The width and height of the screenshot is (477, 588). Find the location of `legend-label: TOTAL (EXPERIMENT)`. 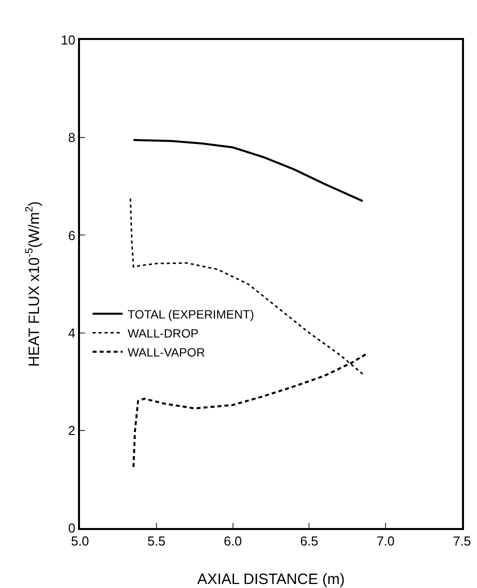

legend-label: TOTAL (EXPERIMENT) is located at coordinates (191, 314).